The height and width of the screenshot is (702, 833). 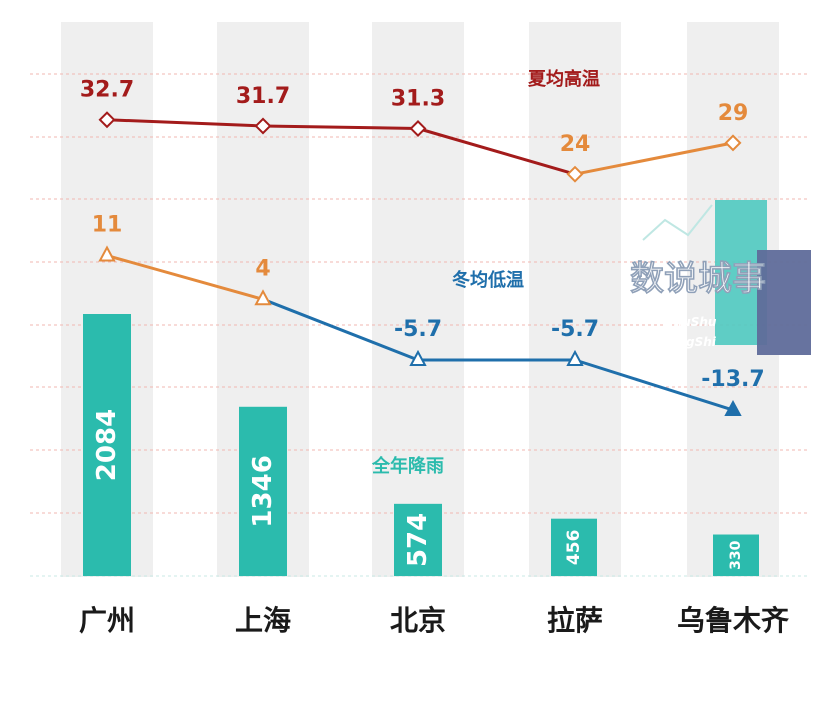 I want to click on winter-marker-lasa, so click(x=575, y=357).